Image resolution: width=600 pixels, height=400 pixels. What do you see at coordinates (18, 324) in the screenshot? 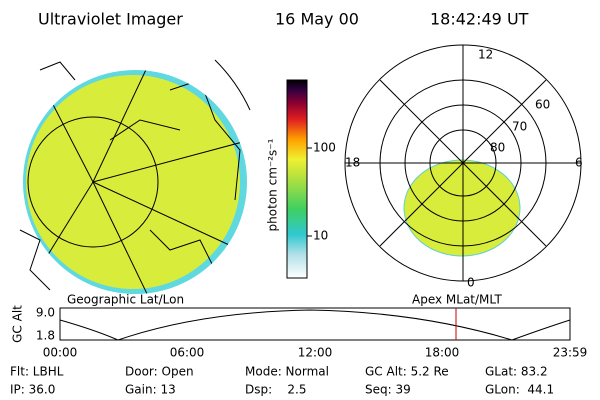
I see `altitude-label: GC Alt` at bounding box center [18, 324].